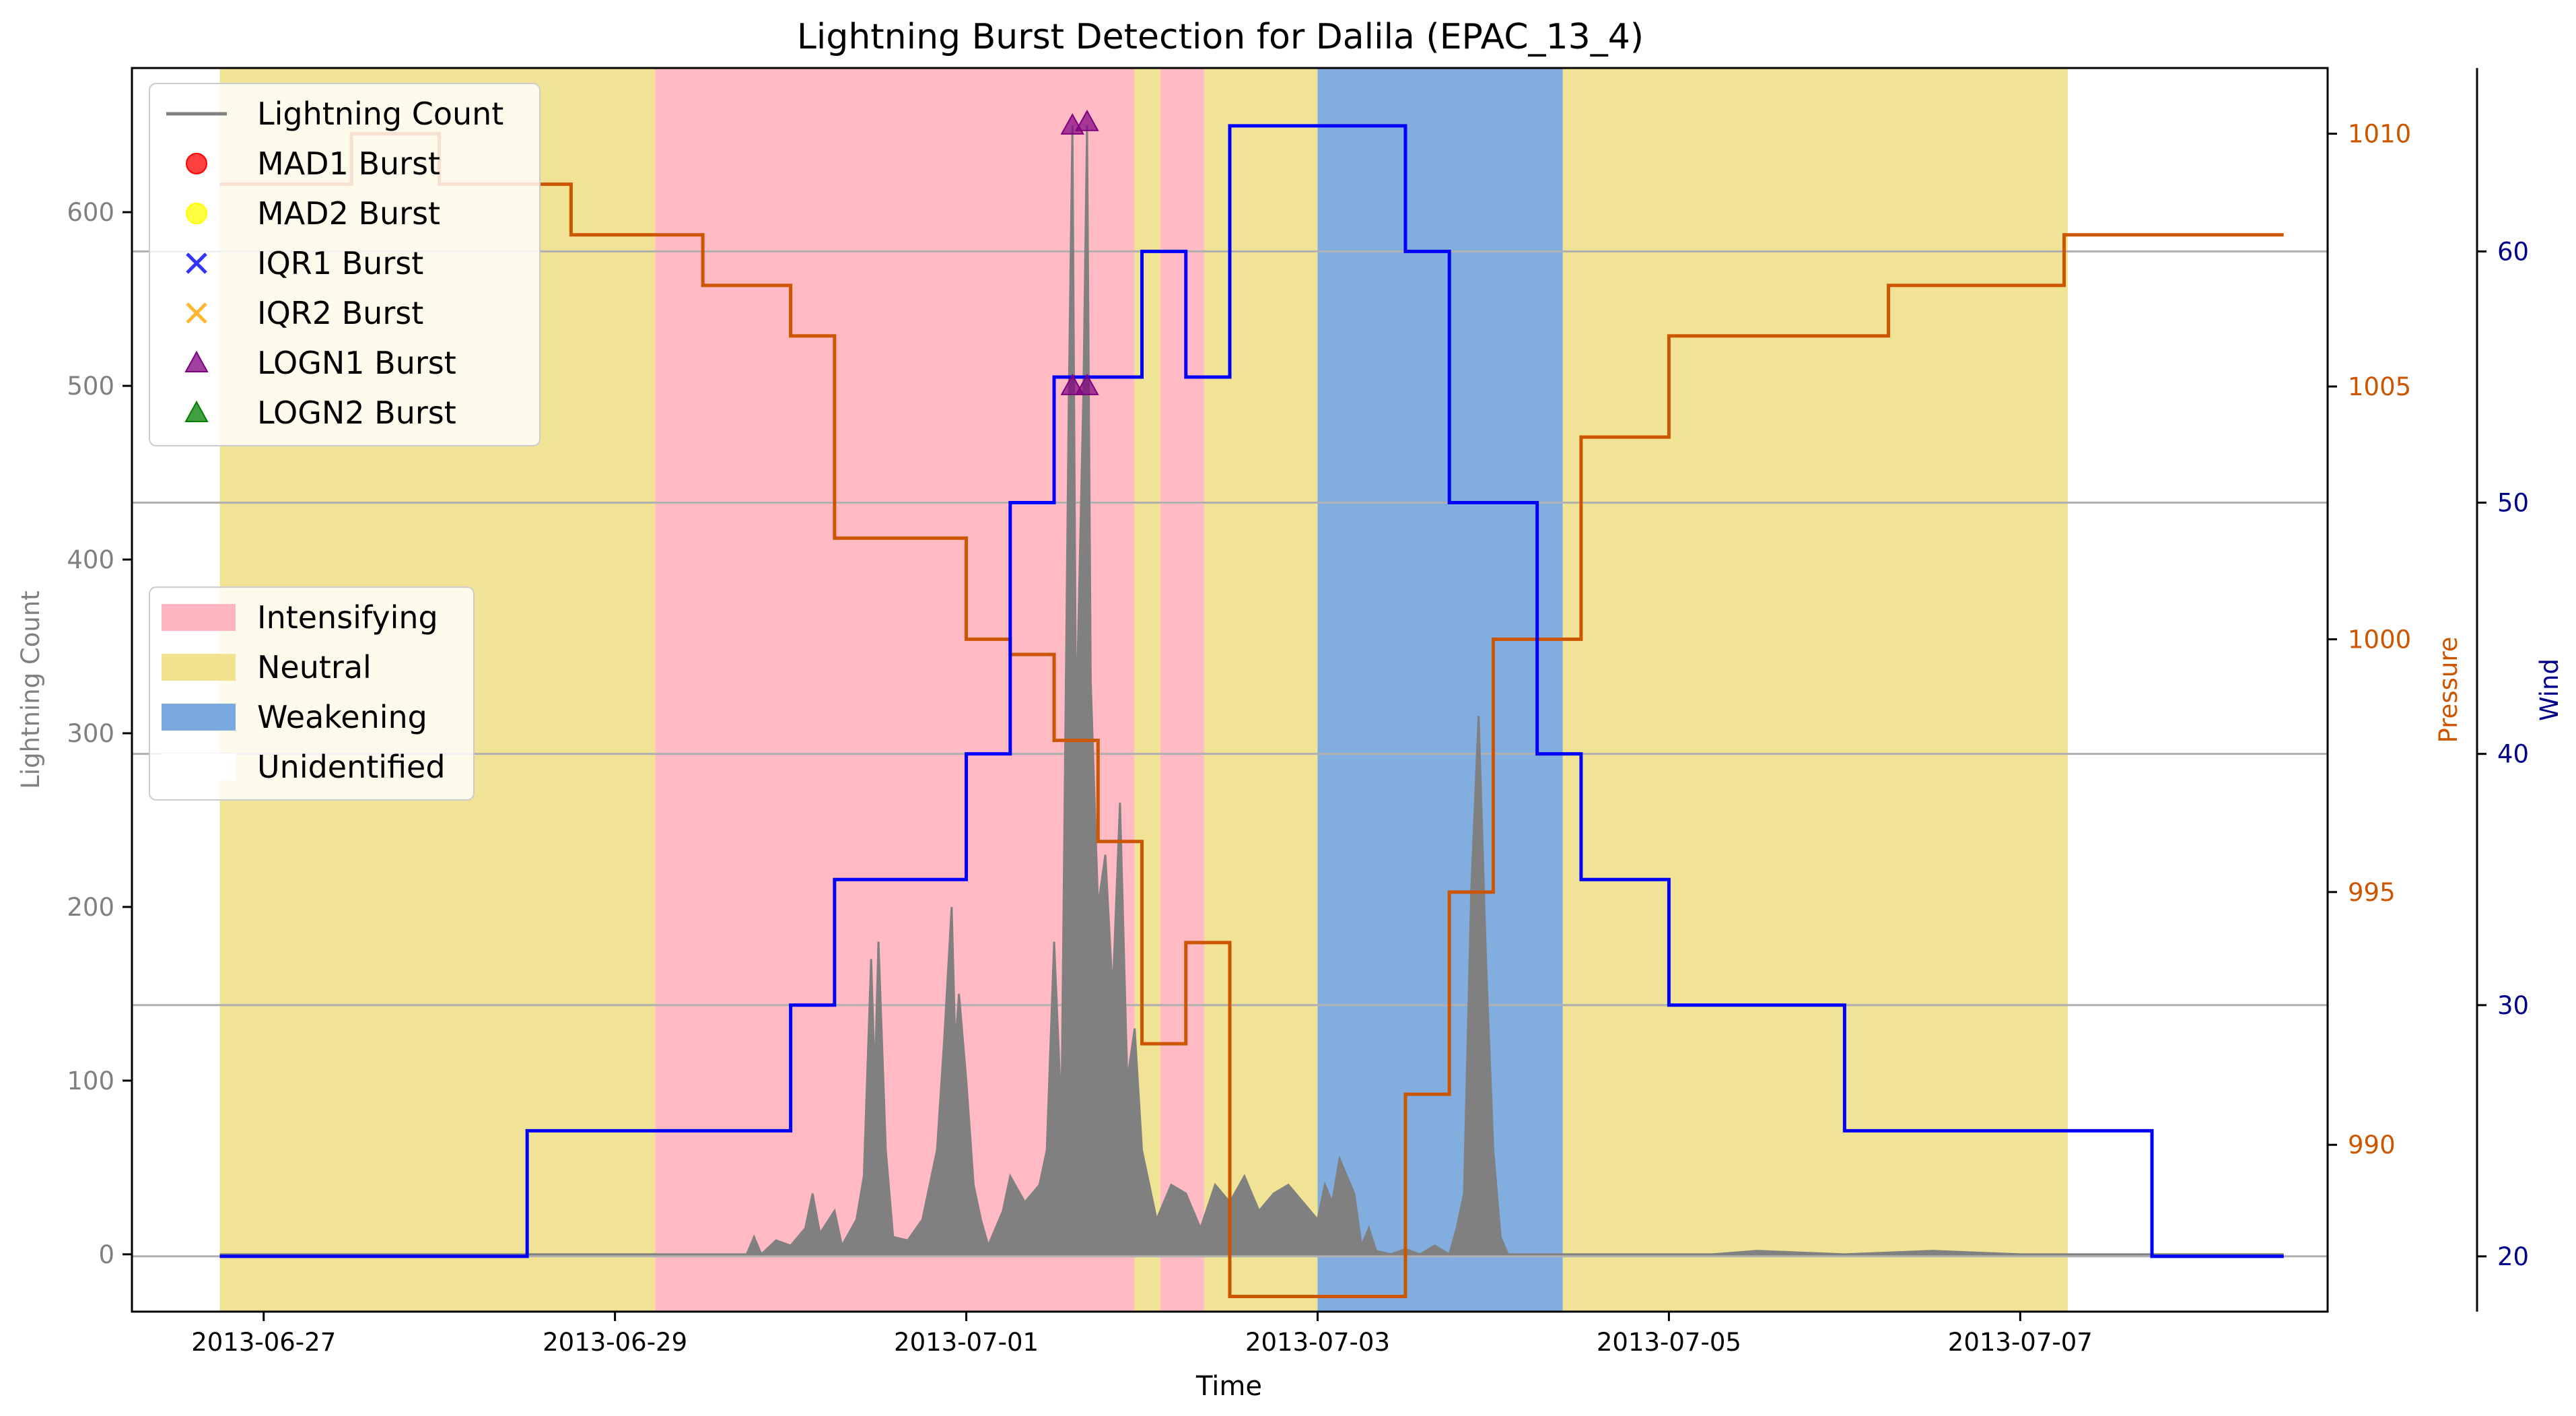 This screenshot has width=2576, height=1416. What do you see at coordinates (2513, 1256) in the screenshot?
I see `wind-tick-label: 20` at bounding box center [2513, 1256].